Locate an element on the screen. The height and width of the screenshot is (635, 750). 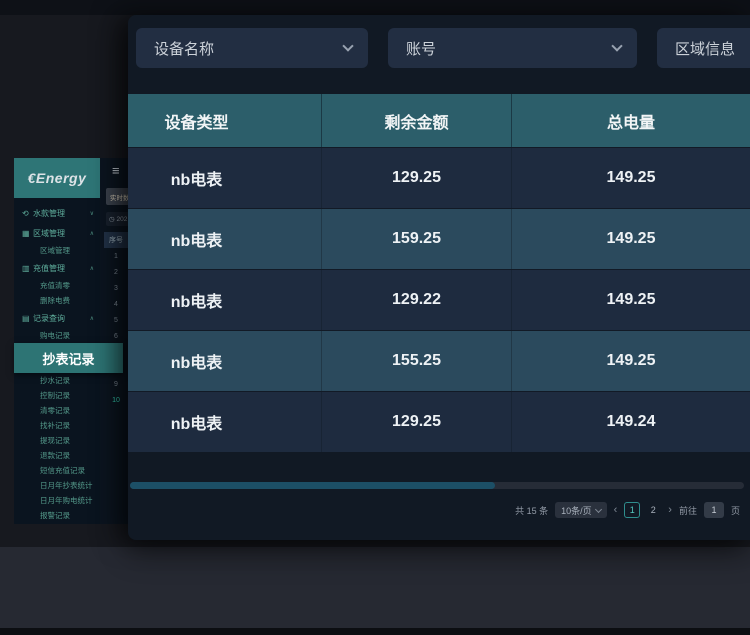
sequence-number: 10 is located at coordinates (116, 400).